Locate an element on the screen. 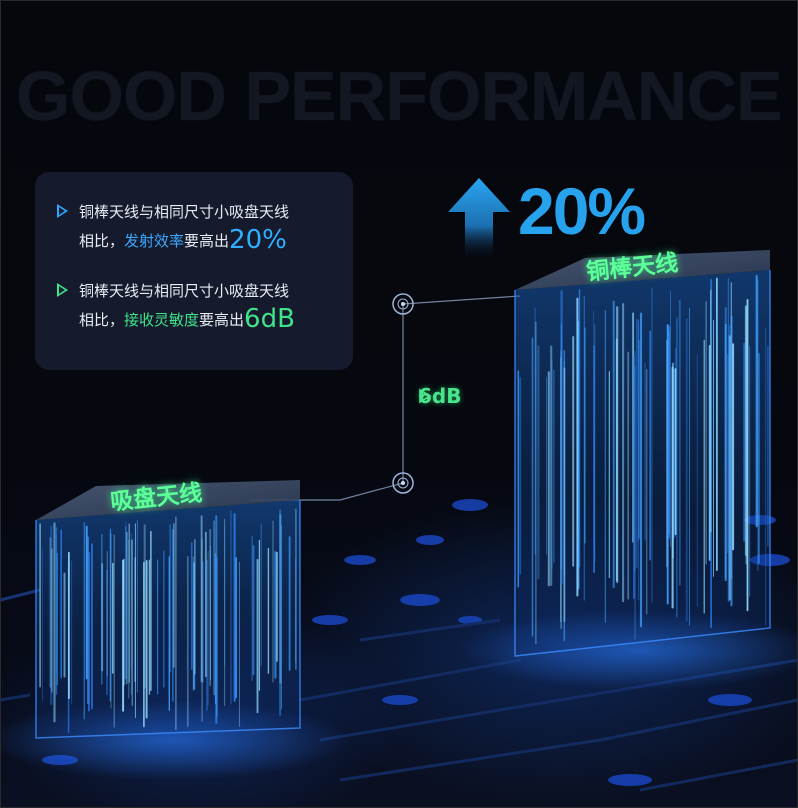 The width and height of the screenshot is (798, 808). point-value: 20% is located at coordinates (258, 240).